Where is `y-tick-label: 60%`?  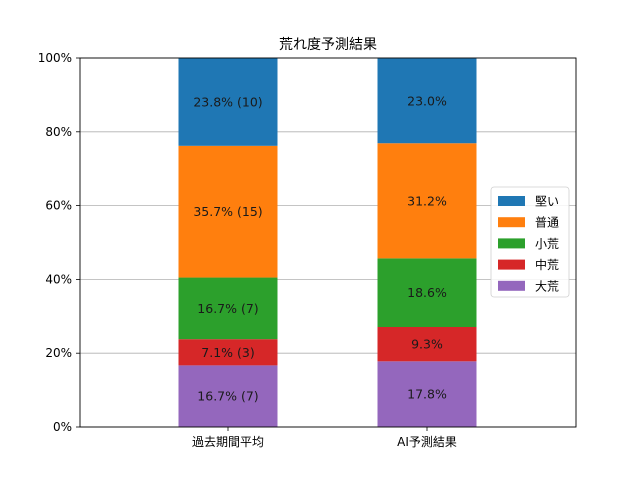 y-tick-label: 60% is located at coordinates (58, 206).